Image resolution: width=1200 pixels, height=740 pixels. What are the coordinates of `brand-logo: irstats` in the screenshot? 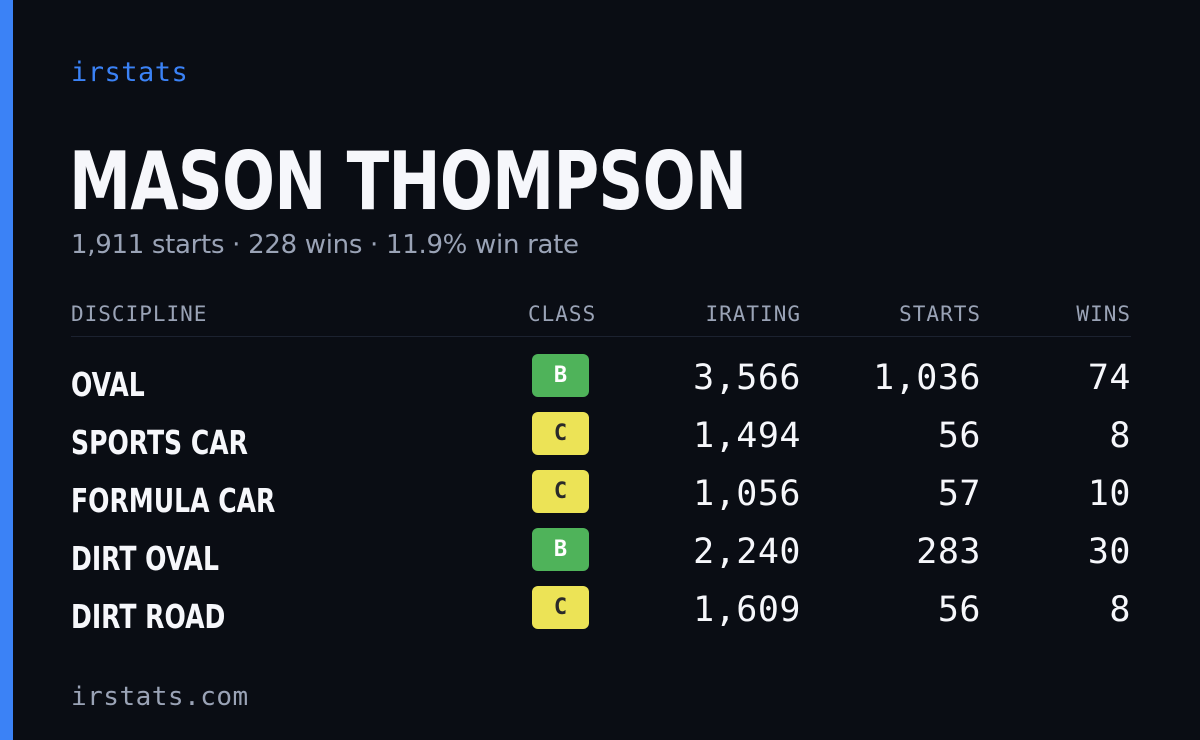 It's located at (130, 72).